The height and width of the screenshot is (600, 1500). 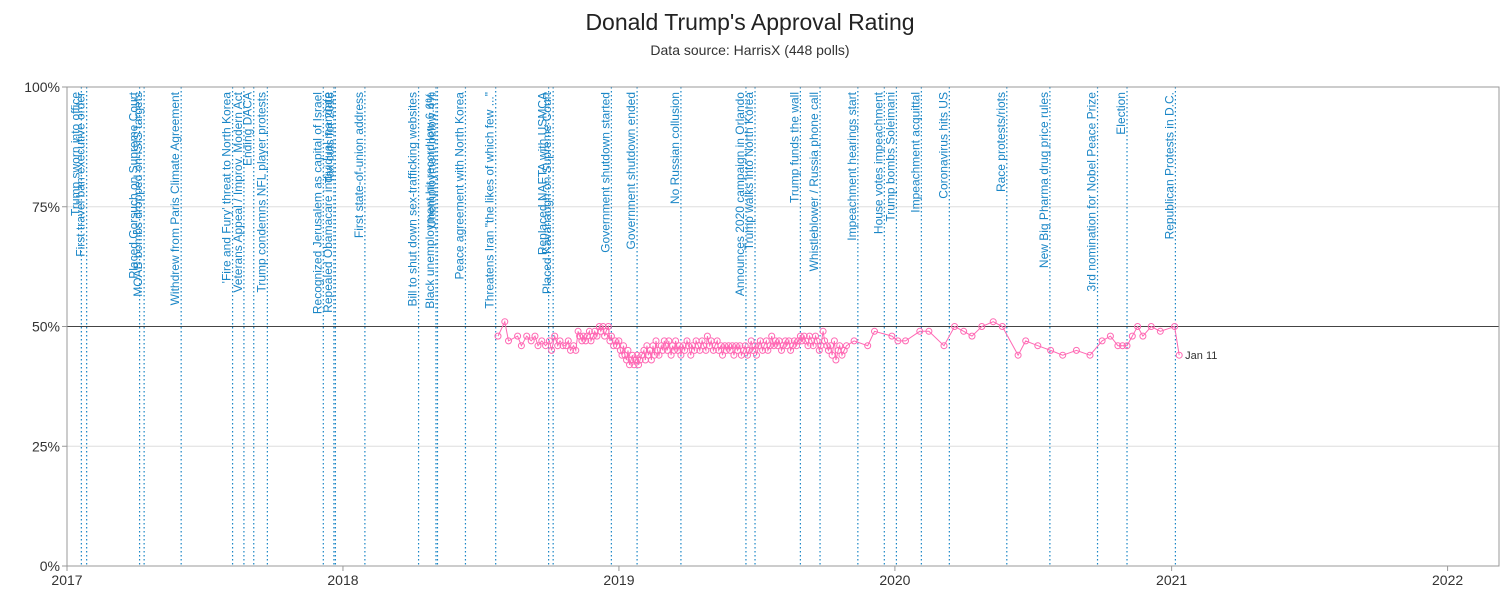 What do you see at coordinates (749, 171) in the screenshot?
I see `event-label: Trump walks into North Korea` at bounding box center [749, 171].